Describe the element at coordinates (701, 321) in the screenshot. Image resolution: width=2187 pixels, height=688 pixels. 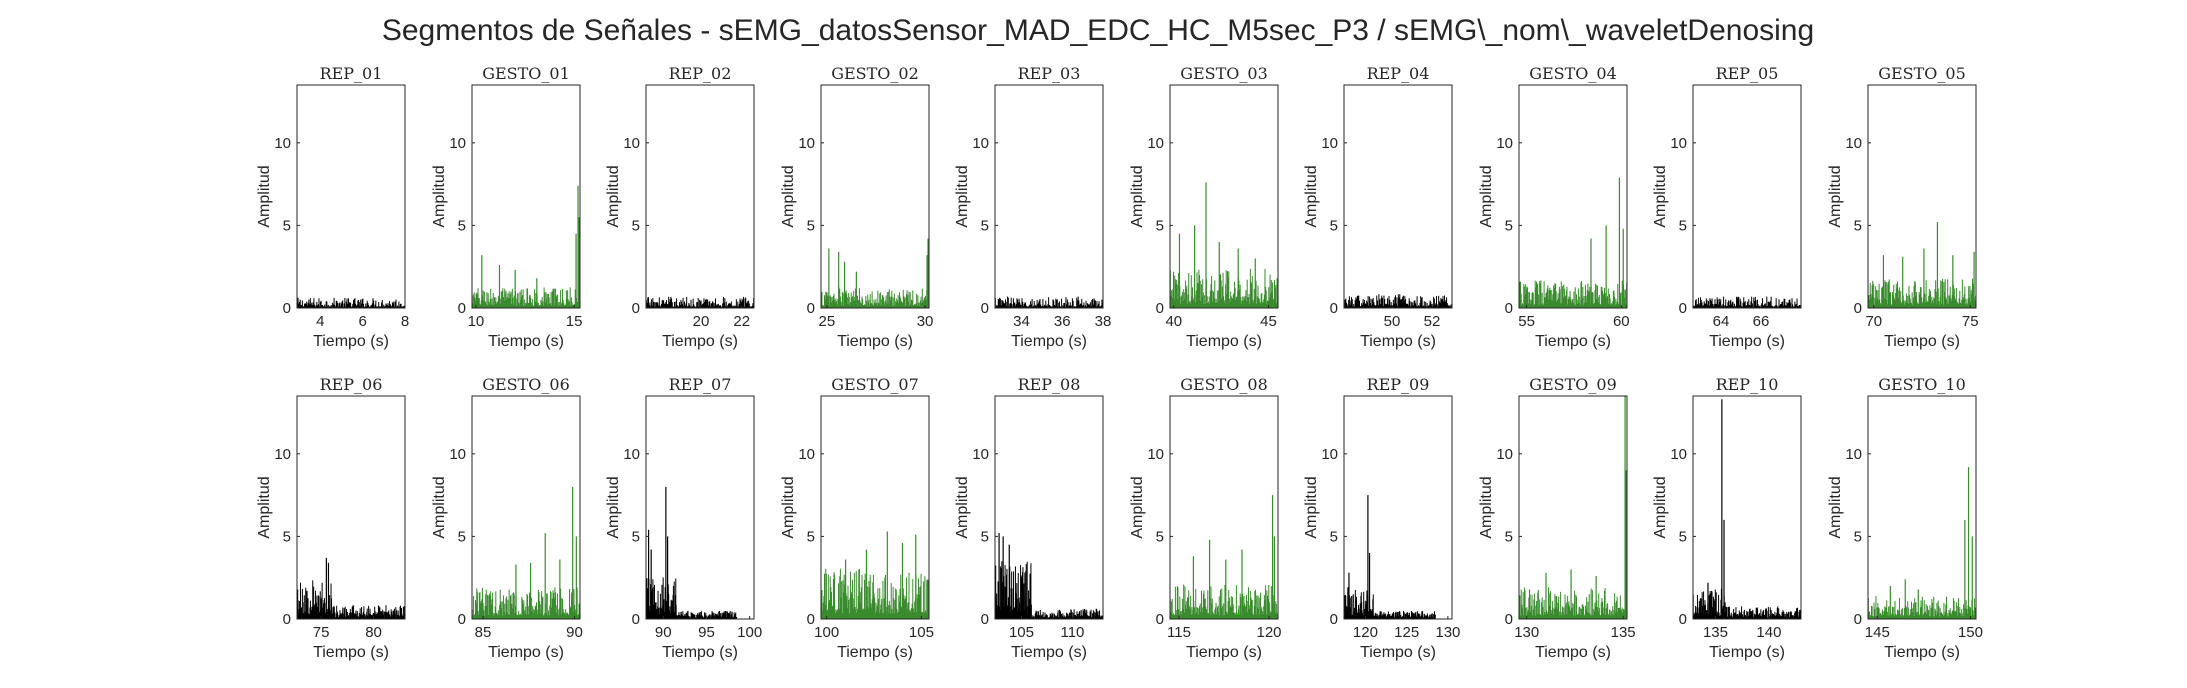
I see `x-tick-label: 20` at that location.